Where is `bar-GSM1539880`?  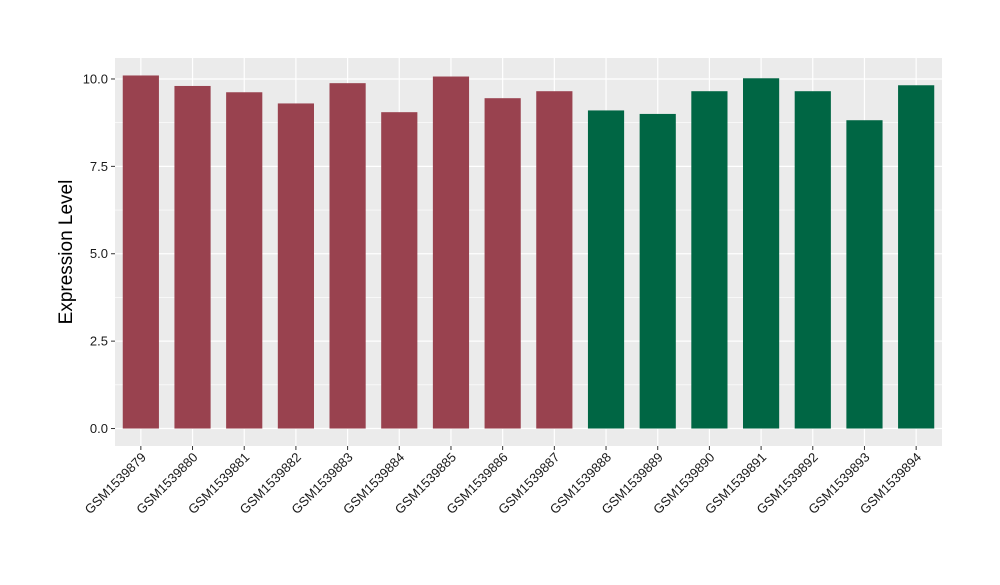
bar-GSM1539880 is located at coordinates (192, 257).